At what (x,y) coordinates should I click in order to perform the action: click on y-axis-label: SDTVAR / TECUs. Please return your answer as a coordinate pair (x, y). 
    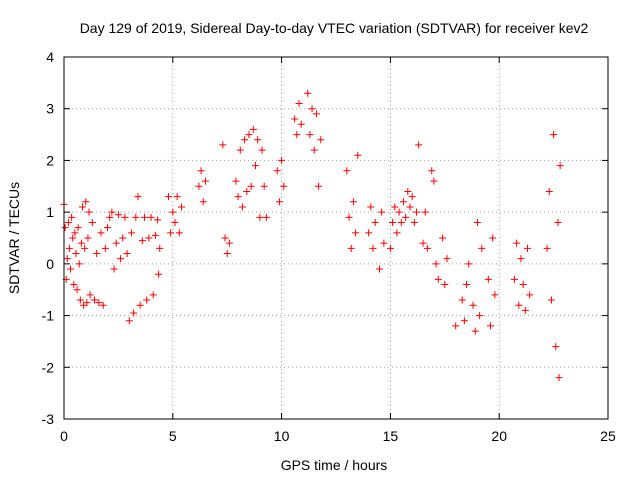
    Looking at the image, I should click on (14, 238).